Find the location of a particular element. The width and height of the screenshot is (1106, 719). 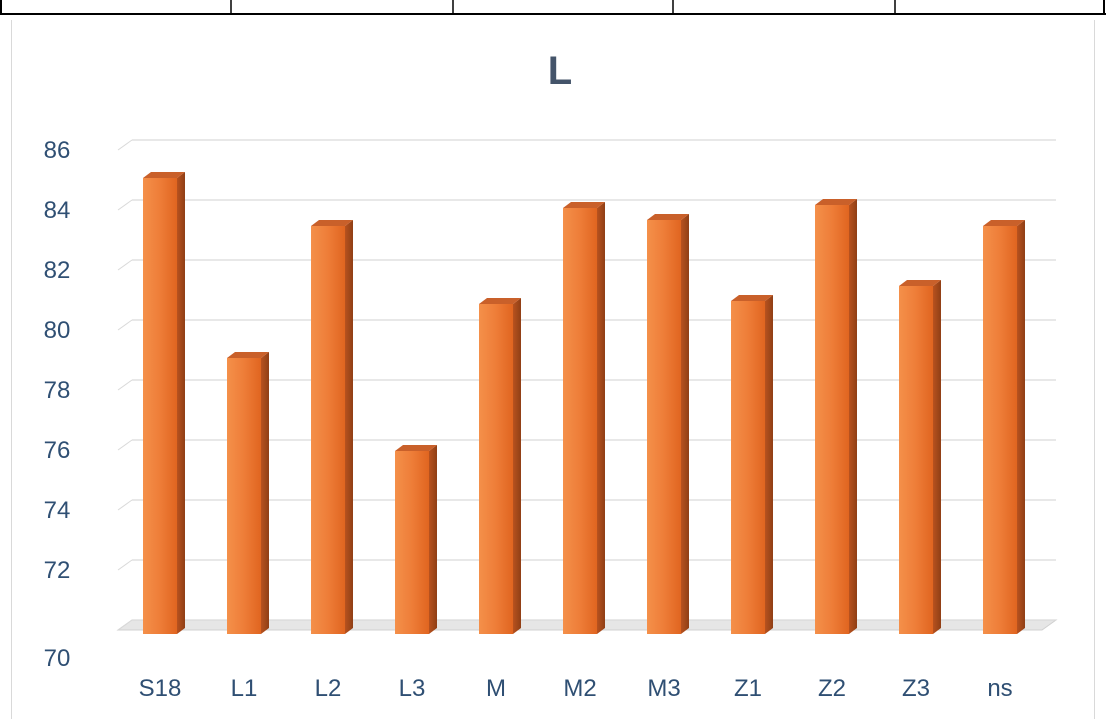

bar-M2 is located at coordinates (584, 418).